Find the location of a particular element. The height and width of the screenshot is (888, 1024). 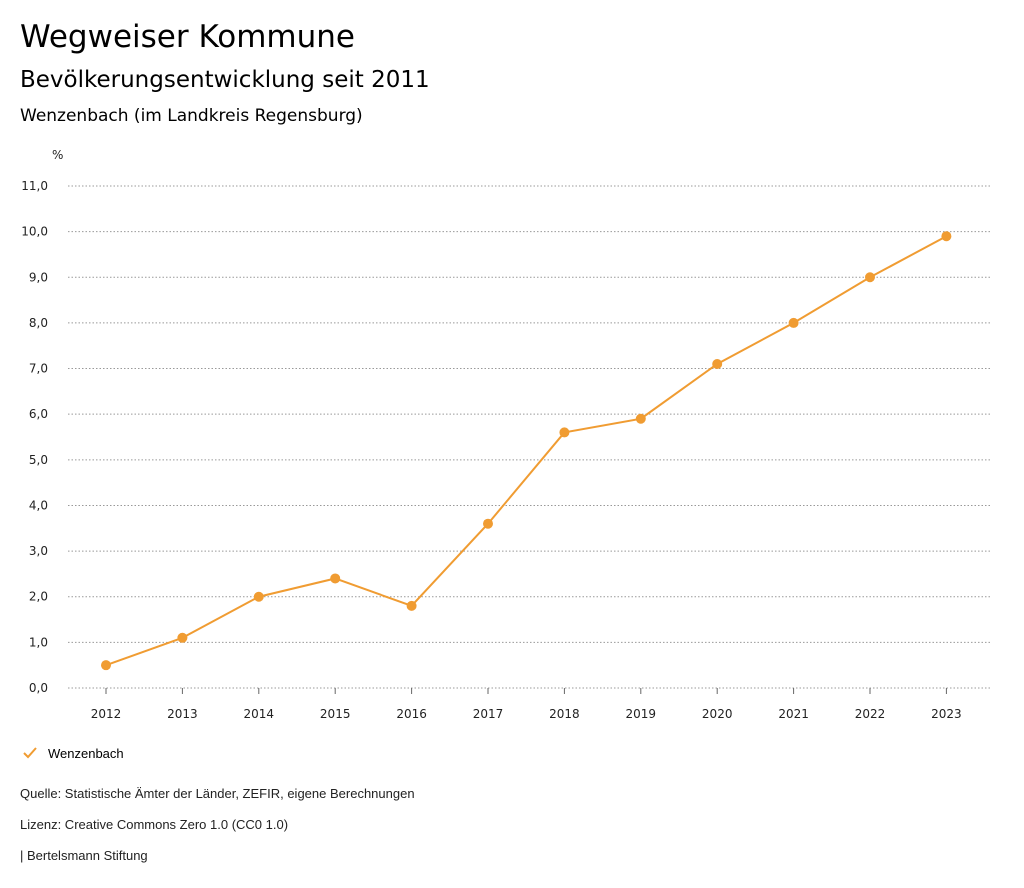

y-tick-label: 6,0 is located at coordinates (38, 414).